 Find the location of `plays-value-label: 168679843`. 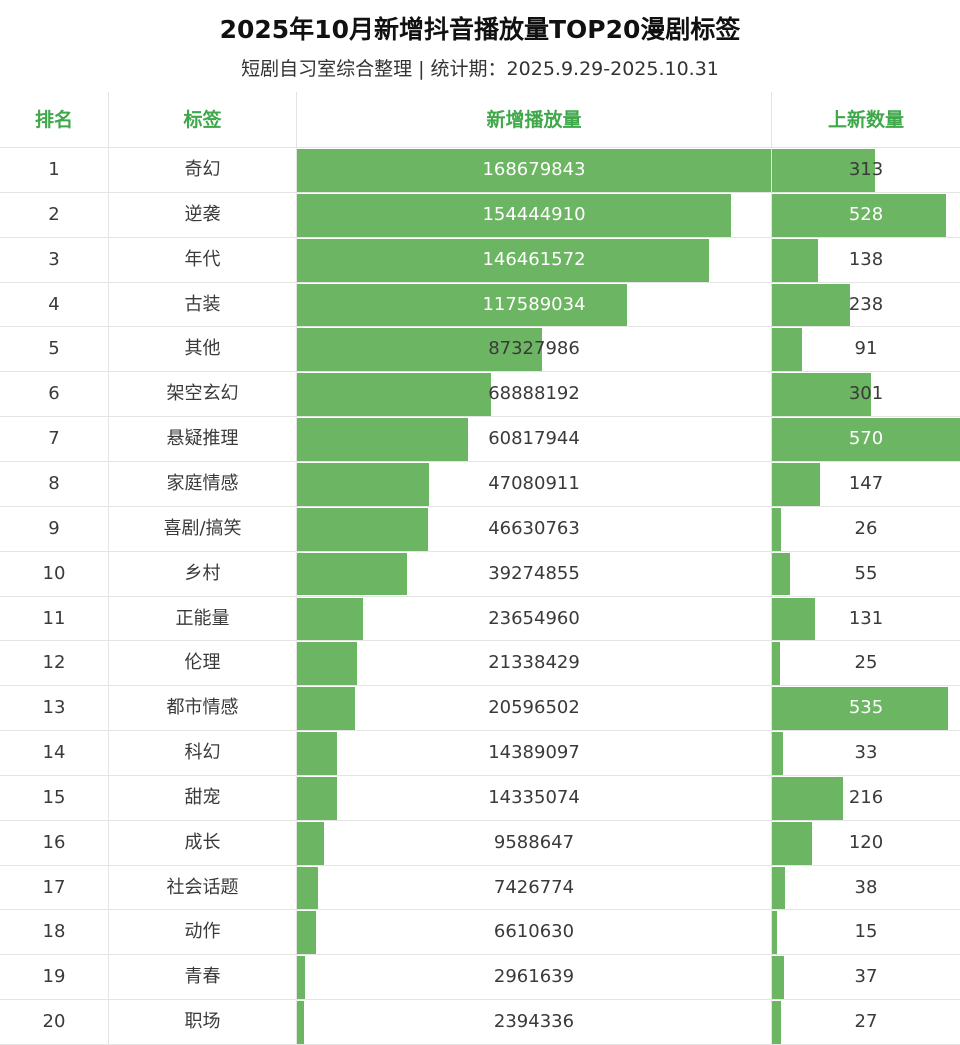

plays-value-label: 168679843 is located at coordinates (534, 169).